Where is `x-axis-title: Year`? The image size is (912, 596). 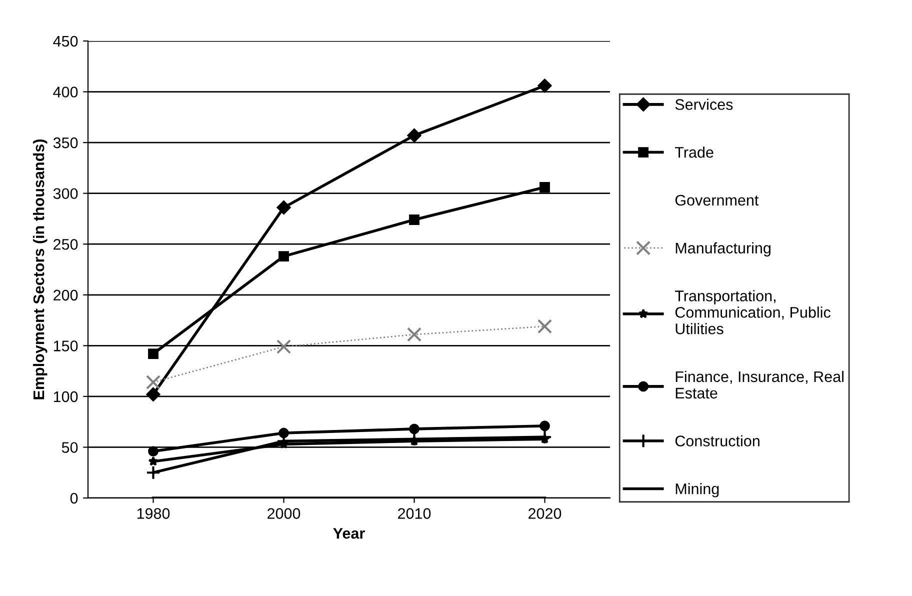
x-axis-title: Year is located at coordinates (349, 533).